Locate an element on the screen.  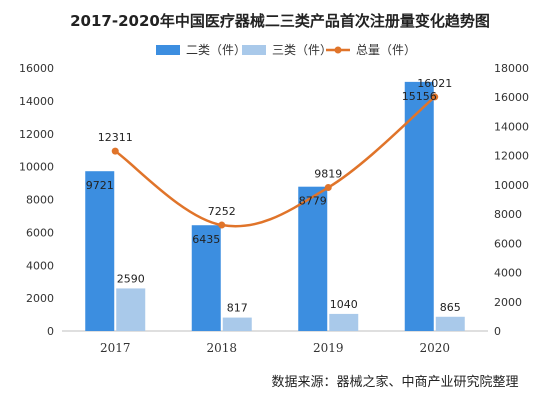
data-label-class3: 817 is located at coordinates (237, 308).